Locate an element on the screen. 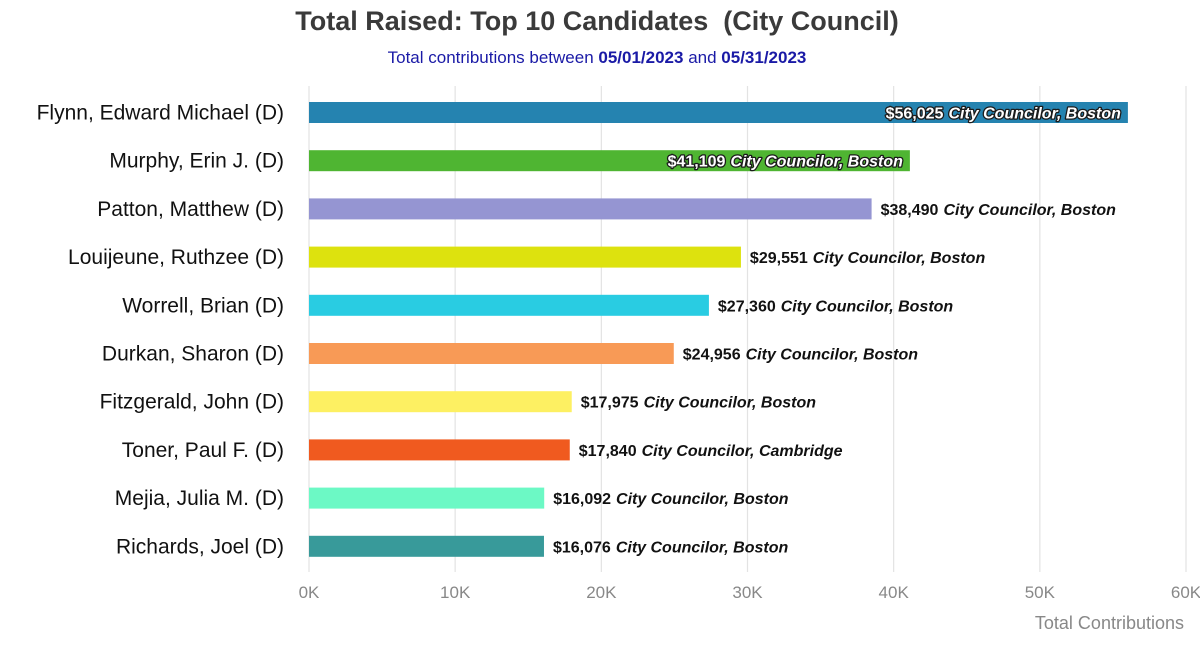 The height and width of the screenshot is (651, 1200). data-label: $41,109 City Councilor, Boston is located at coordinates (786, 162).